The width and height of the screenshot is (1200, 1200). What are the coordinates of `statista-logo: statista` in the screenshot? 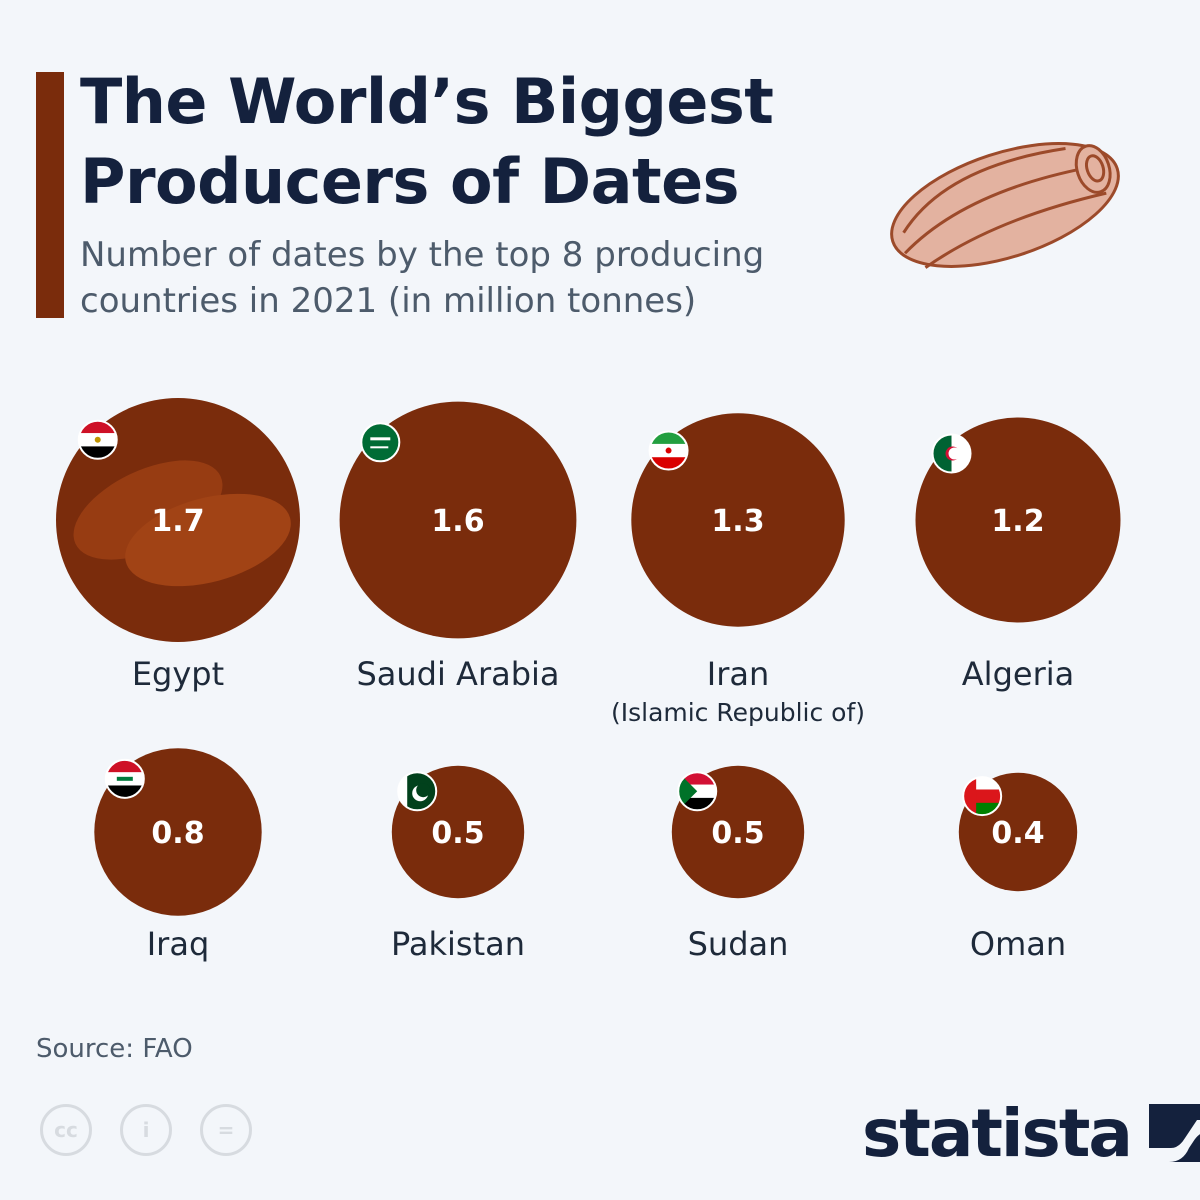 It's located at (1031, 1133).